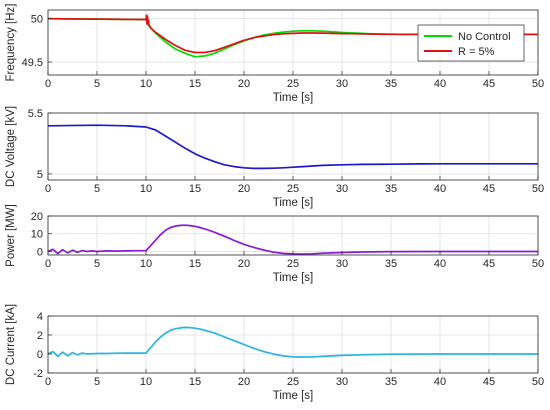  I want to click on legend: No Control R = 5%, so click(471, 43).